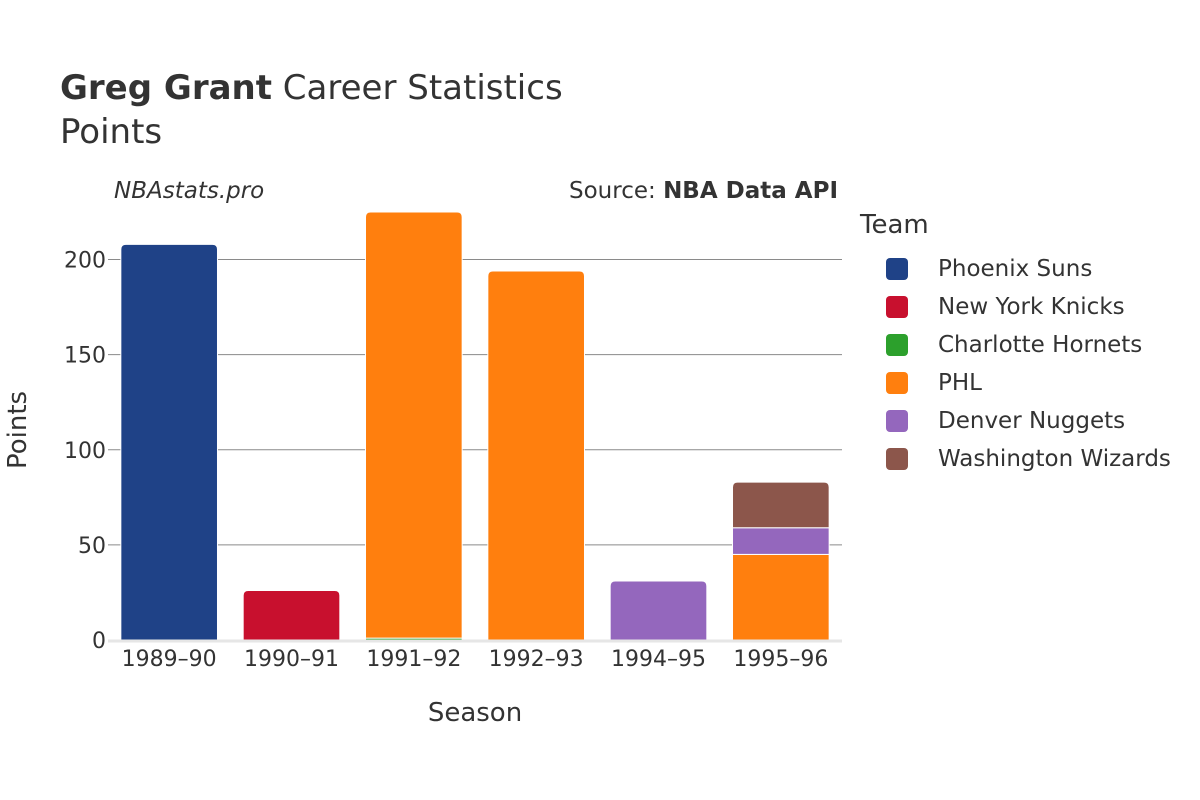 This screenshot has width=1200, height=800. Describe the element at coordinates (99, 641) in the screenshot. I see `y-tick-label: 0` at that location.